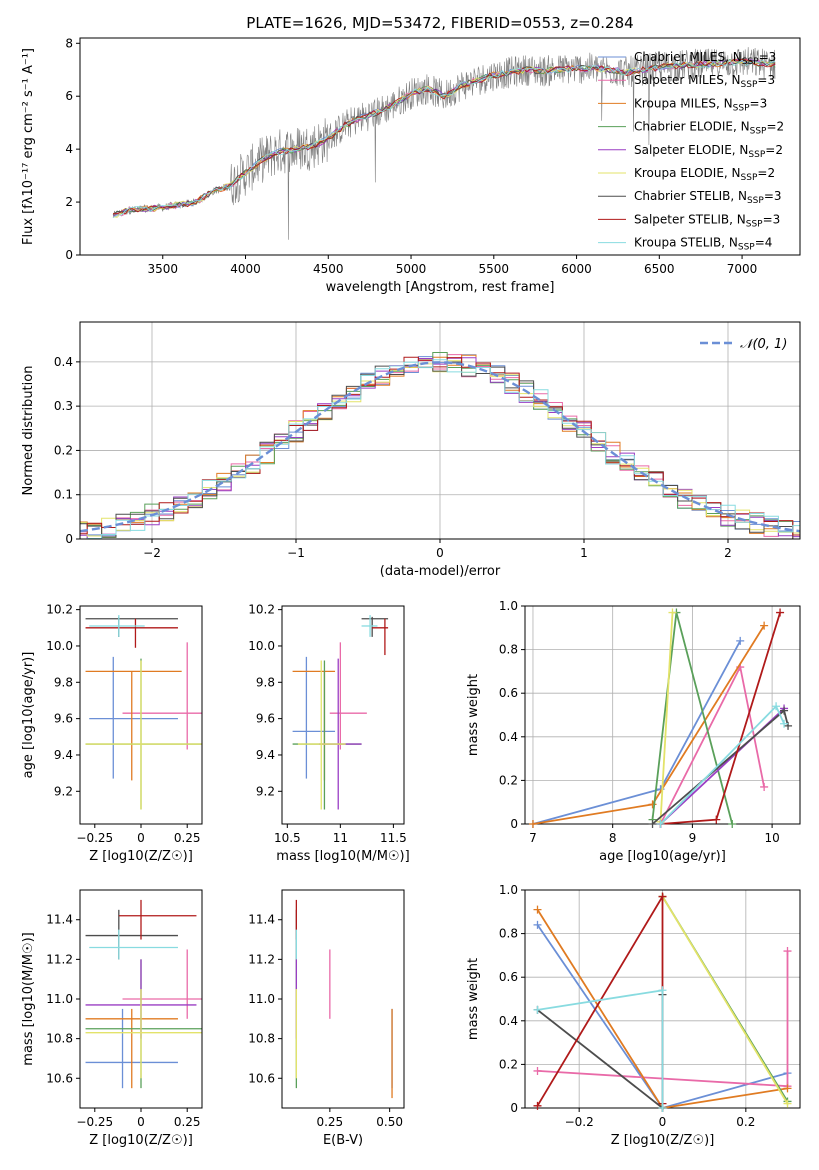  I want to click on x-tick-label: 10.5, so click(287, 838).